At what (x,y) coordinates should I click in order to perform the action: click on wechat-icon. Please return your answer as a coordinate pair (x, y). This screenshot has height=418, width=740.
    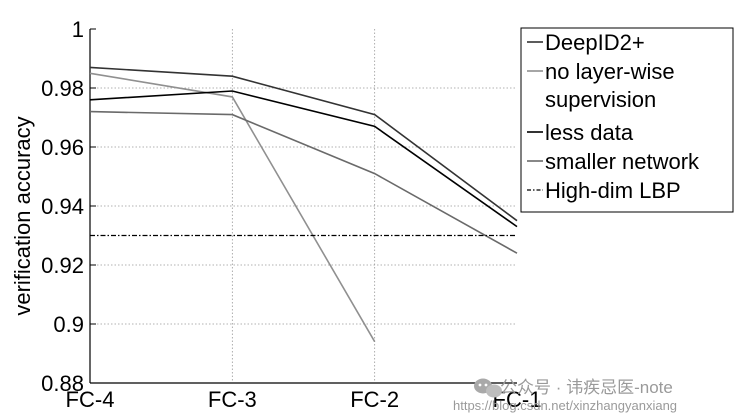
    Looking at the image, I should click on (488, 388).